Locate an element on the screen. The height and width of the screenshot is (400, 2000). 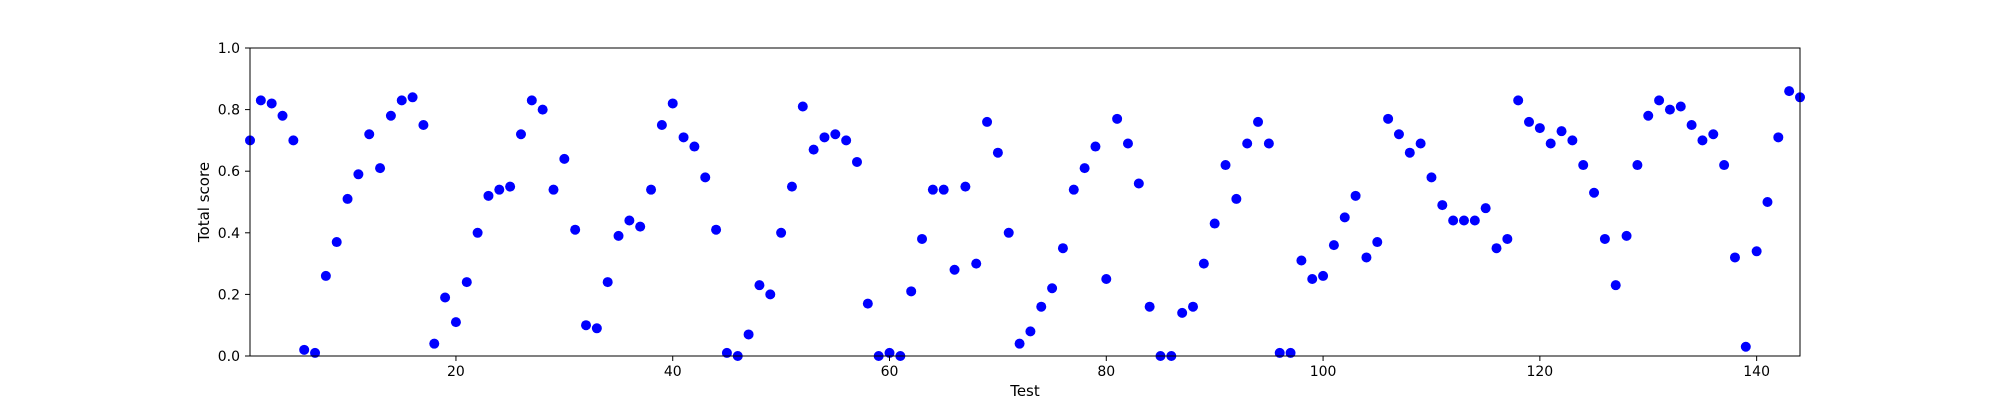
y-tick-label: 0.6 is located at coordinates (229, 172).